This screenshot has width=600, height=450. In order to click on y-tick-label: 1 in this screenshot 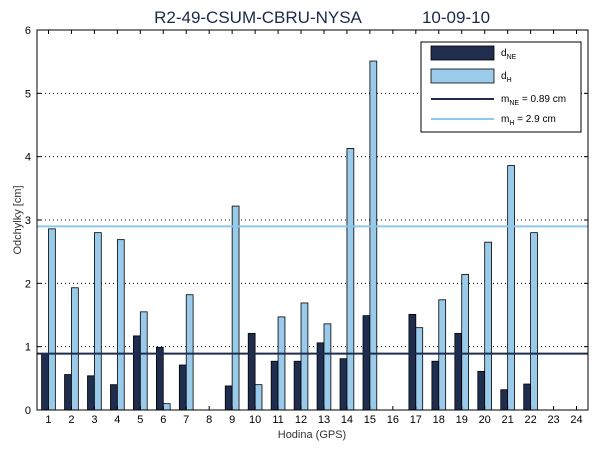, I will do `click(28, 348)`.